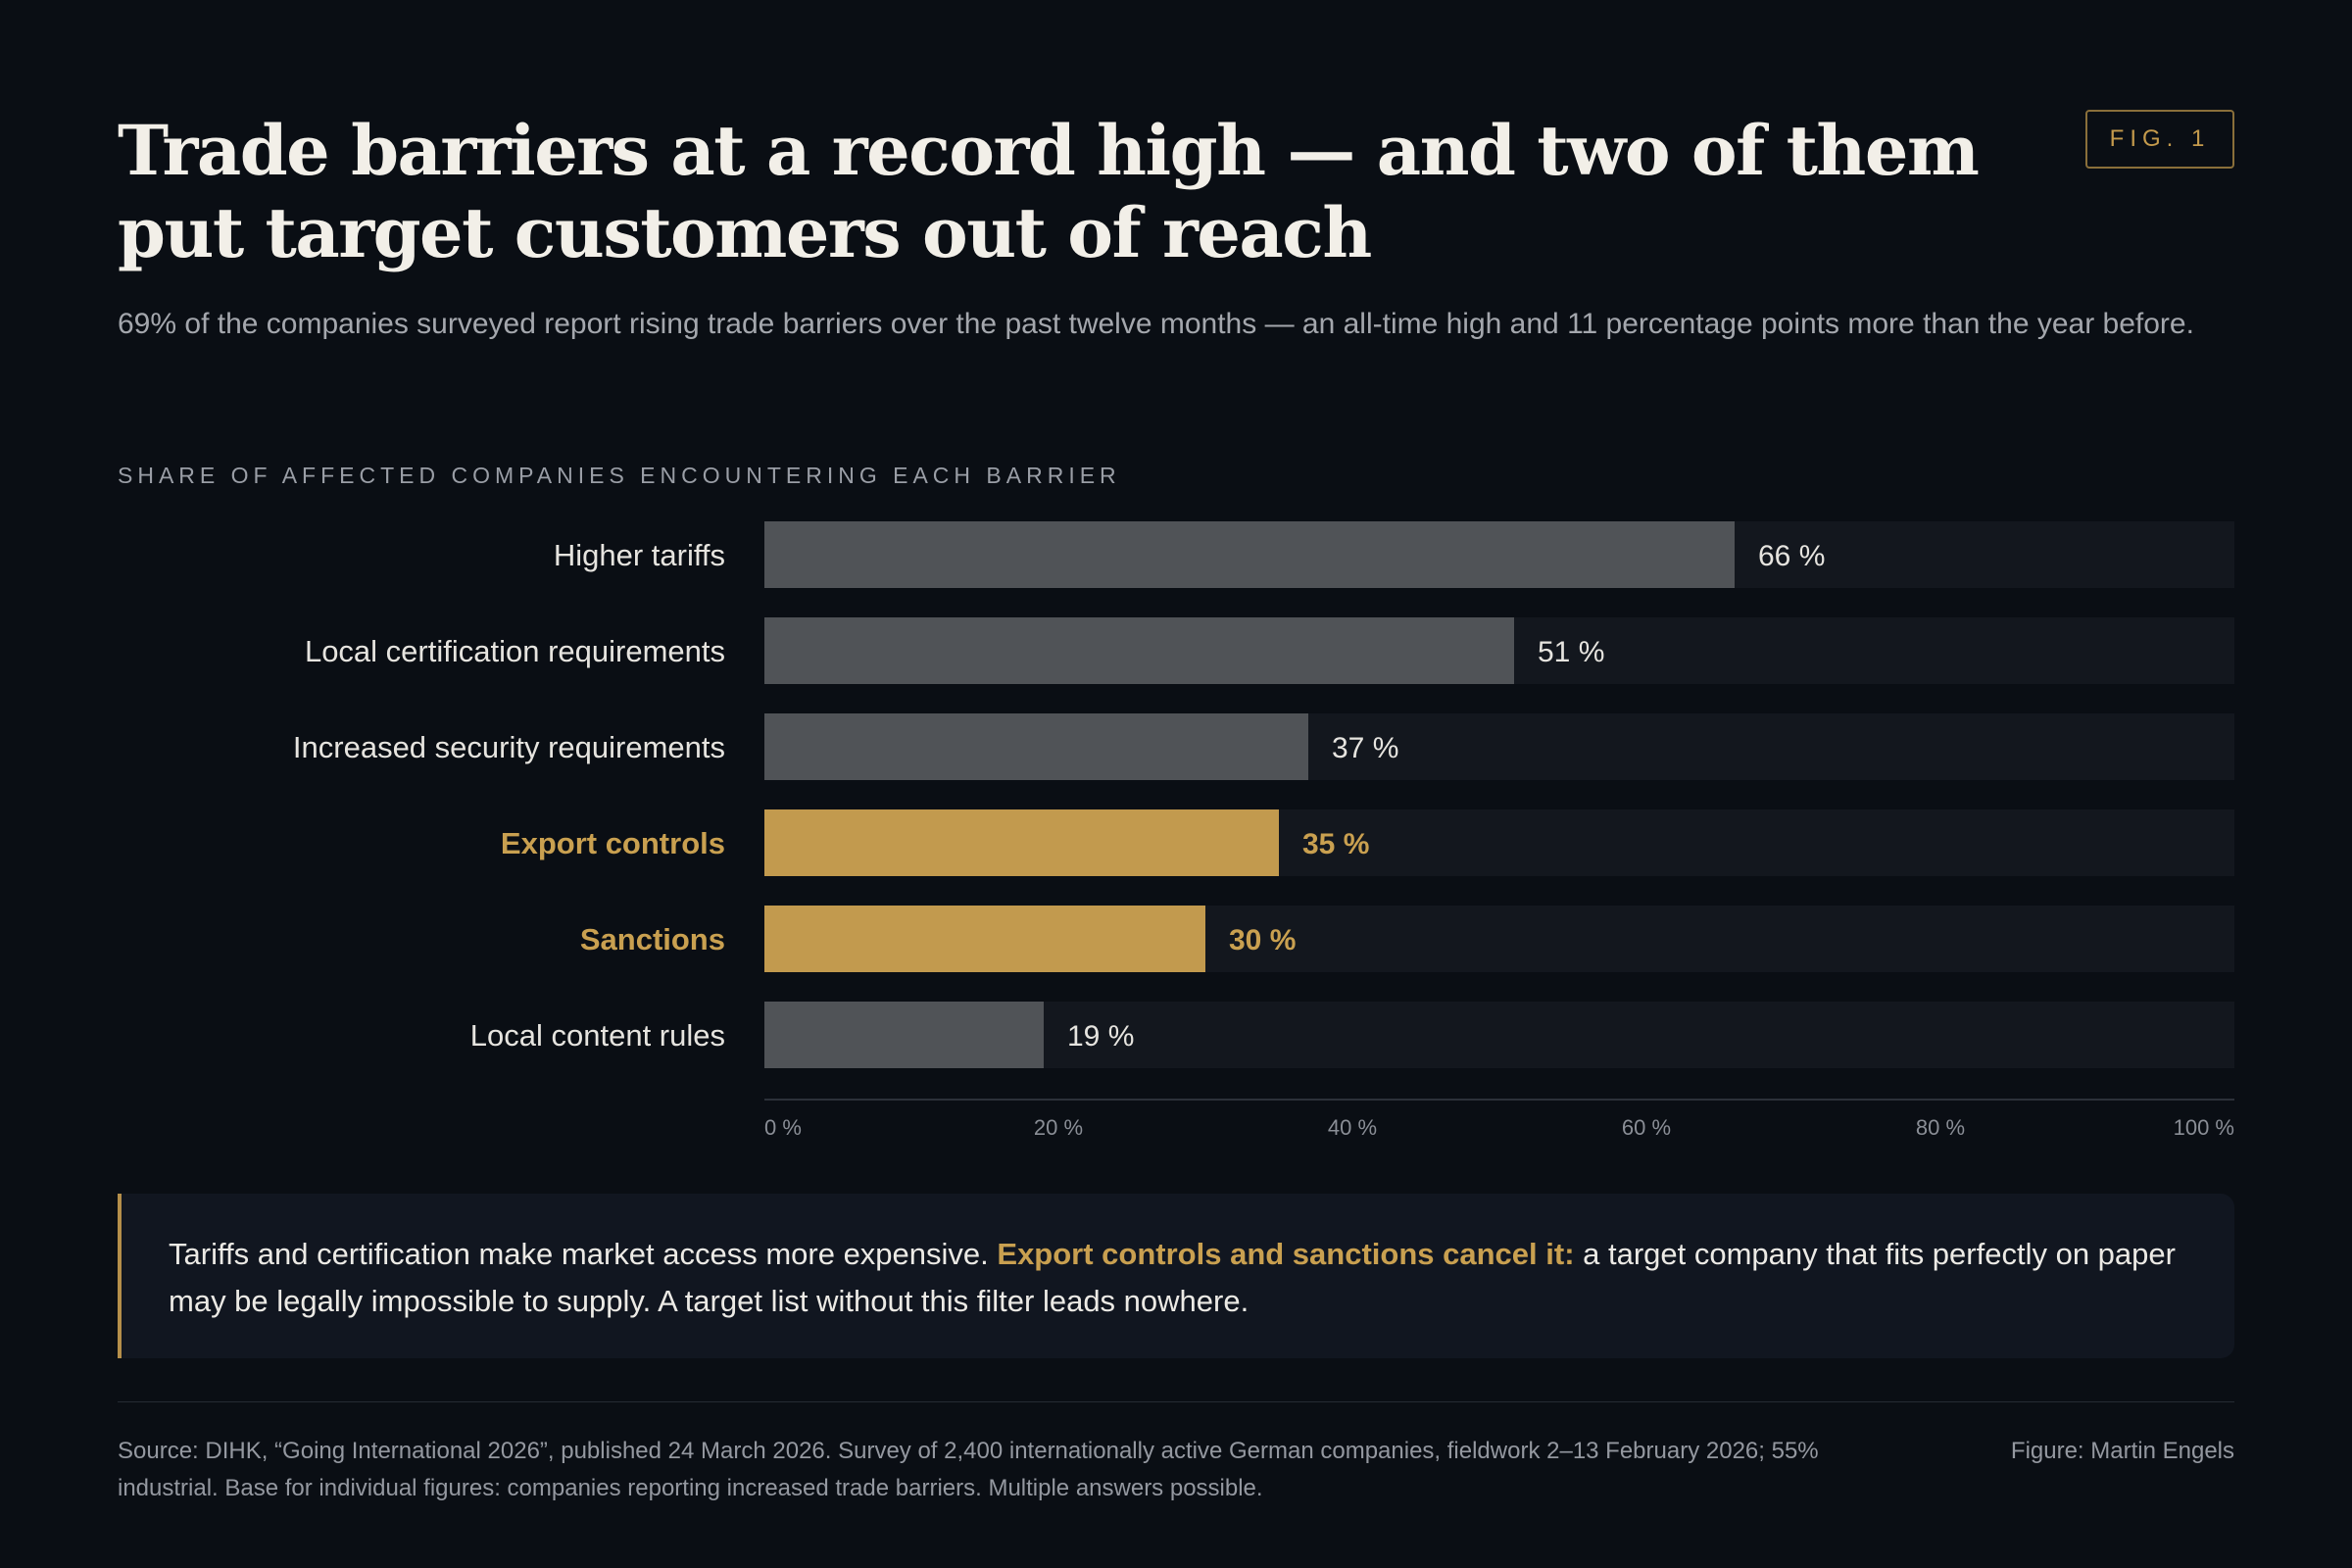  What do you see at coordinates (1791, 556) in the screenshot?
I see `value-label: 66 %` at bounding box center [1791, 556].